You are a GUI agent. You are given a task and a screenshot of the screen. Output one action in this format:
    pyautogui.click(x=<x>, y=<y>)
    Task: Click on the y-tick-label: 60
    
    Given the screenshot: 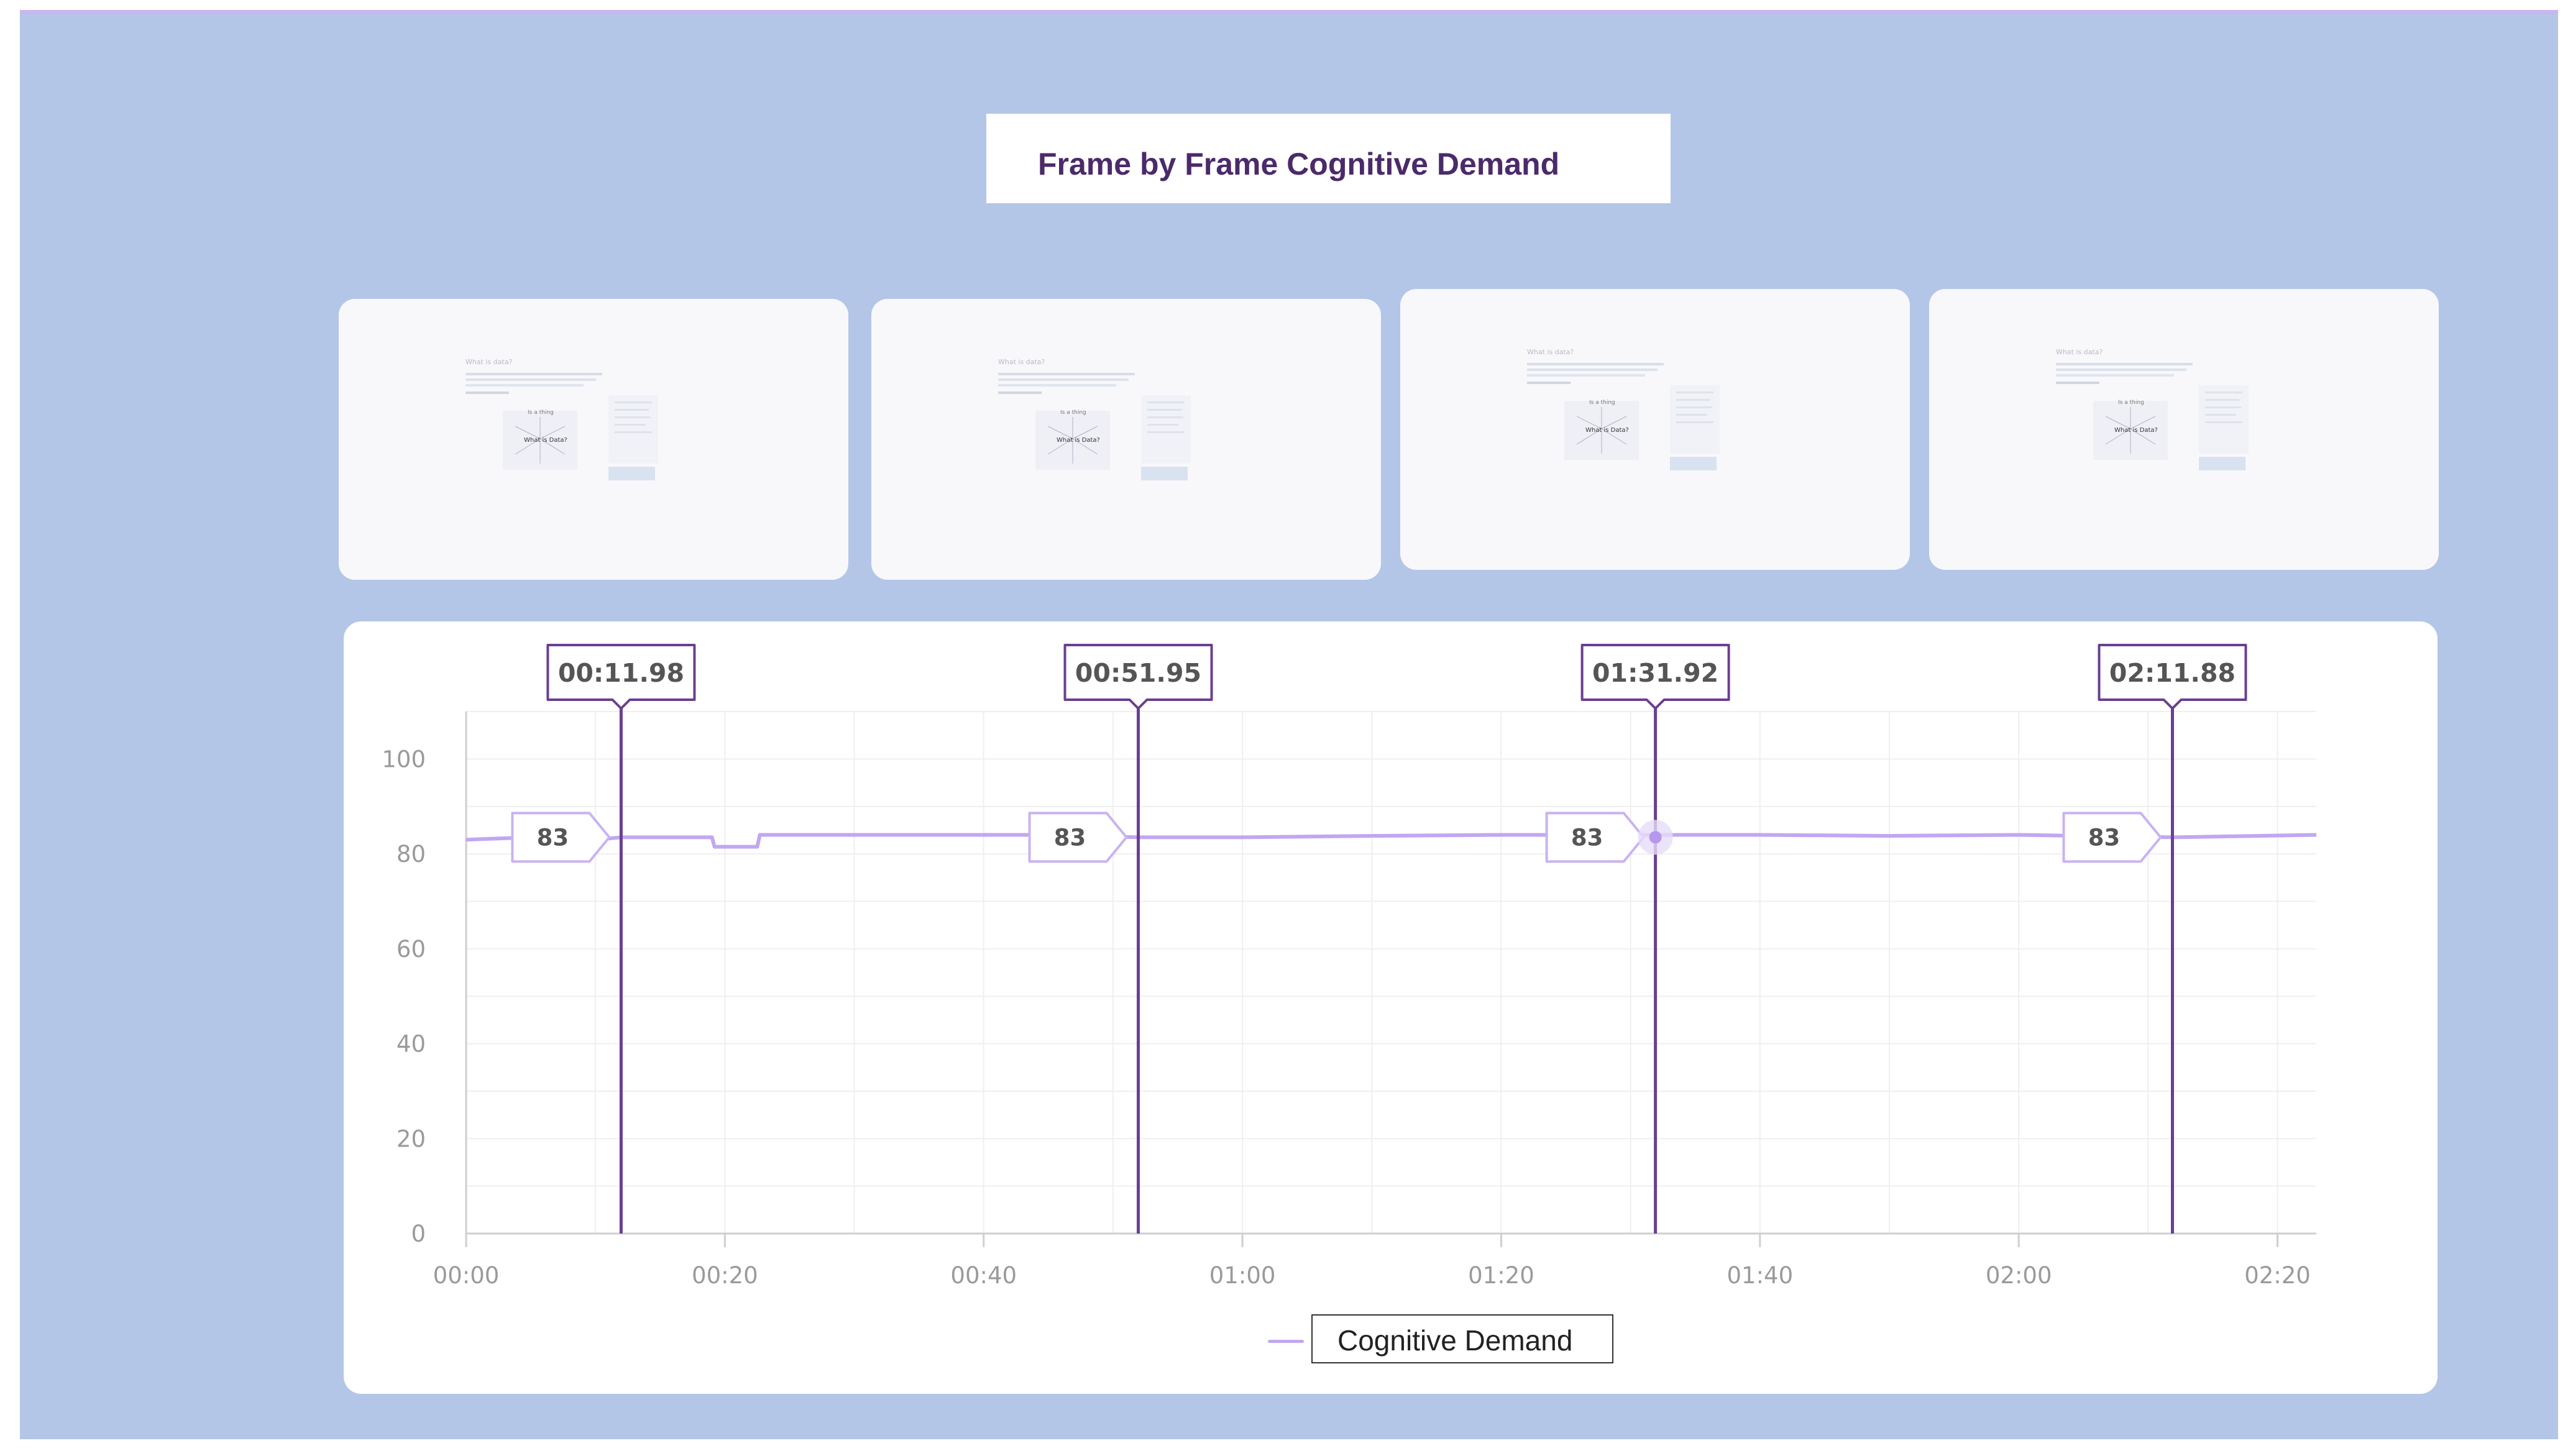 What is the action you would take?
    pyautogui.click(x=412, y=949)
    